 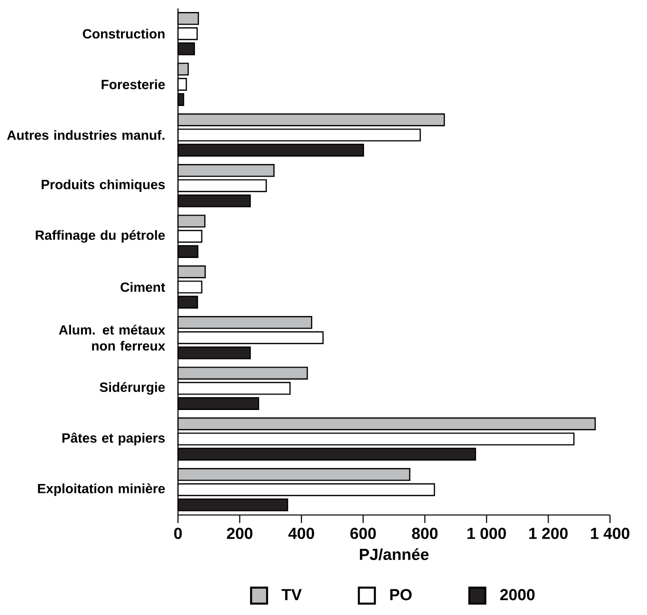 What do you see at coordinates (101, 489) in the screenshot?
I see `y-tick-label: Exploitation minière` at bounding box center [101, 489].